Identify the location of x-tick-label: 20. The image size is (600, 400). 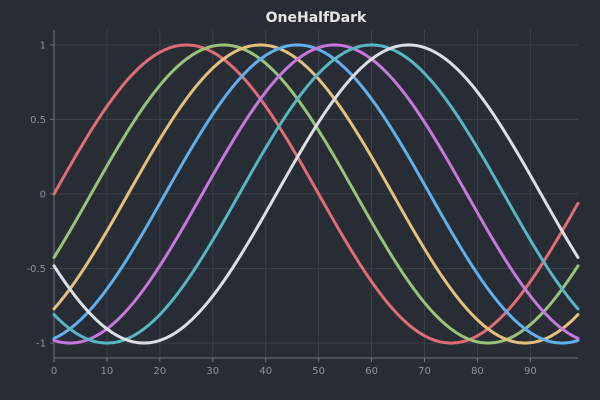
(159, 371).